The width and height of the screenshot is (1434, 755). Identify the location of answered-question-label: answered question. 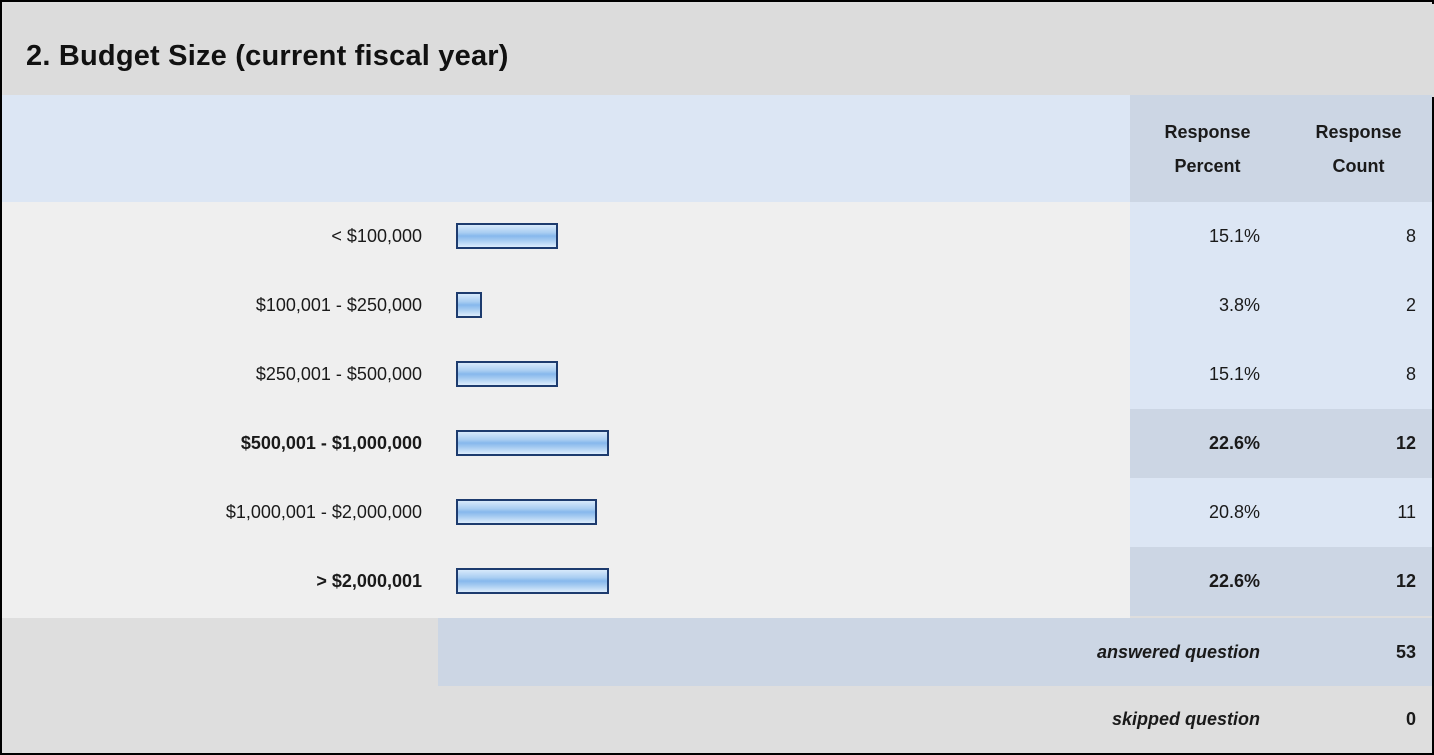
(1178, 652).